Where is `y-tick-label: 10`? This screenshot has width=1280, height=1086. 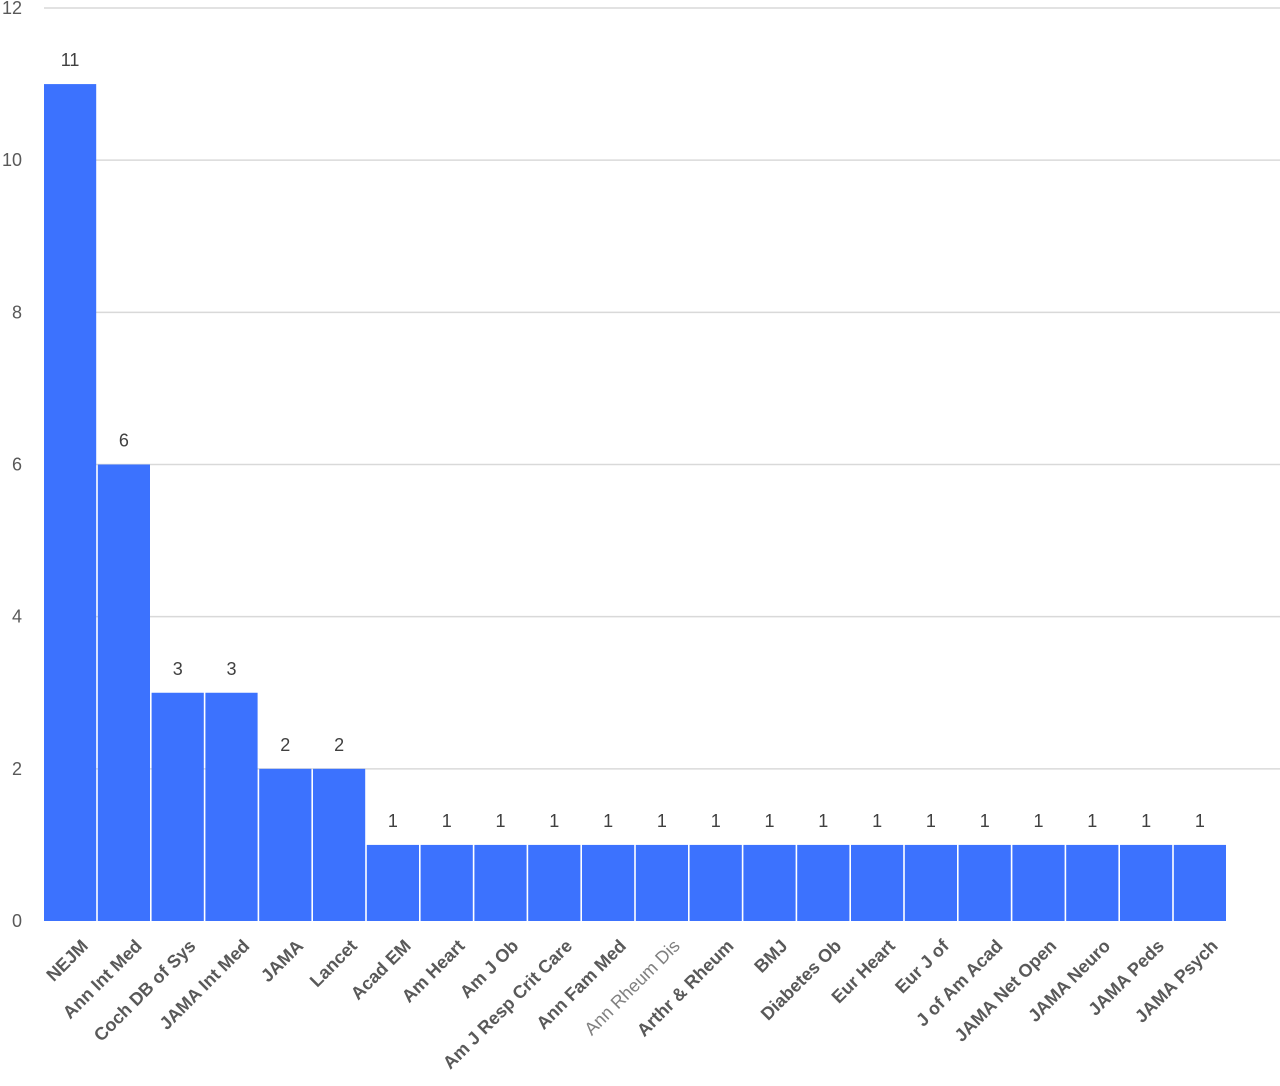
y-tick-label: 10 is located at coordinates (12, 160).